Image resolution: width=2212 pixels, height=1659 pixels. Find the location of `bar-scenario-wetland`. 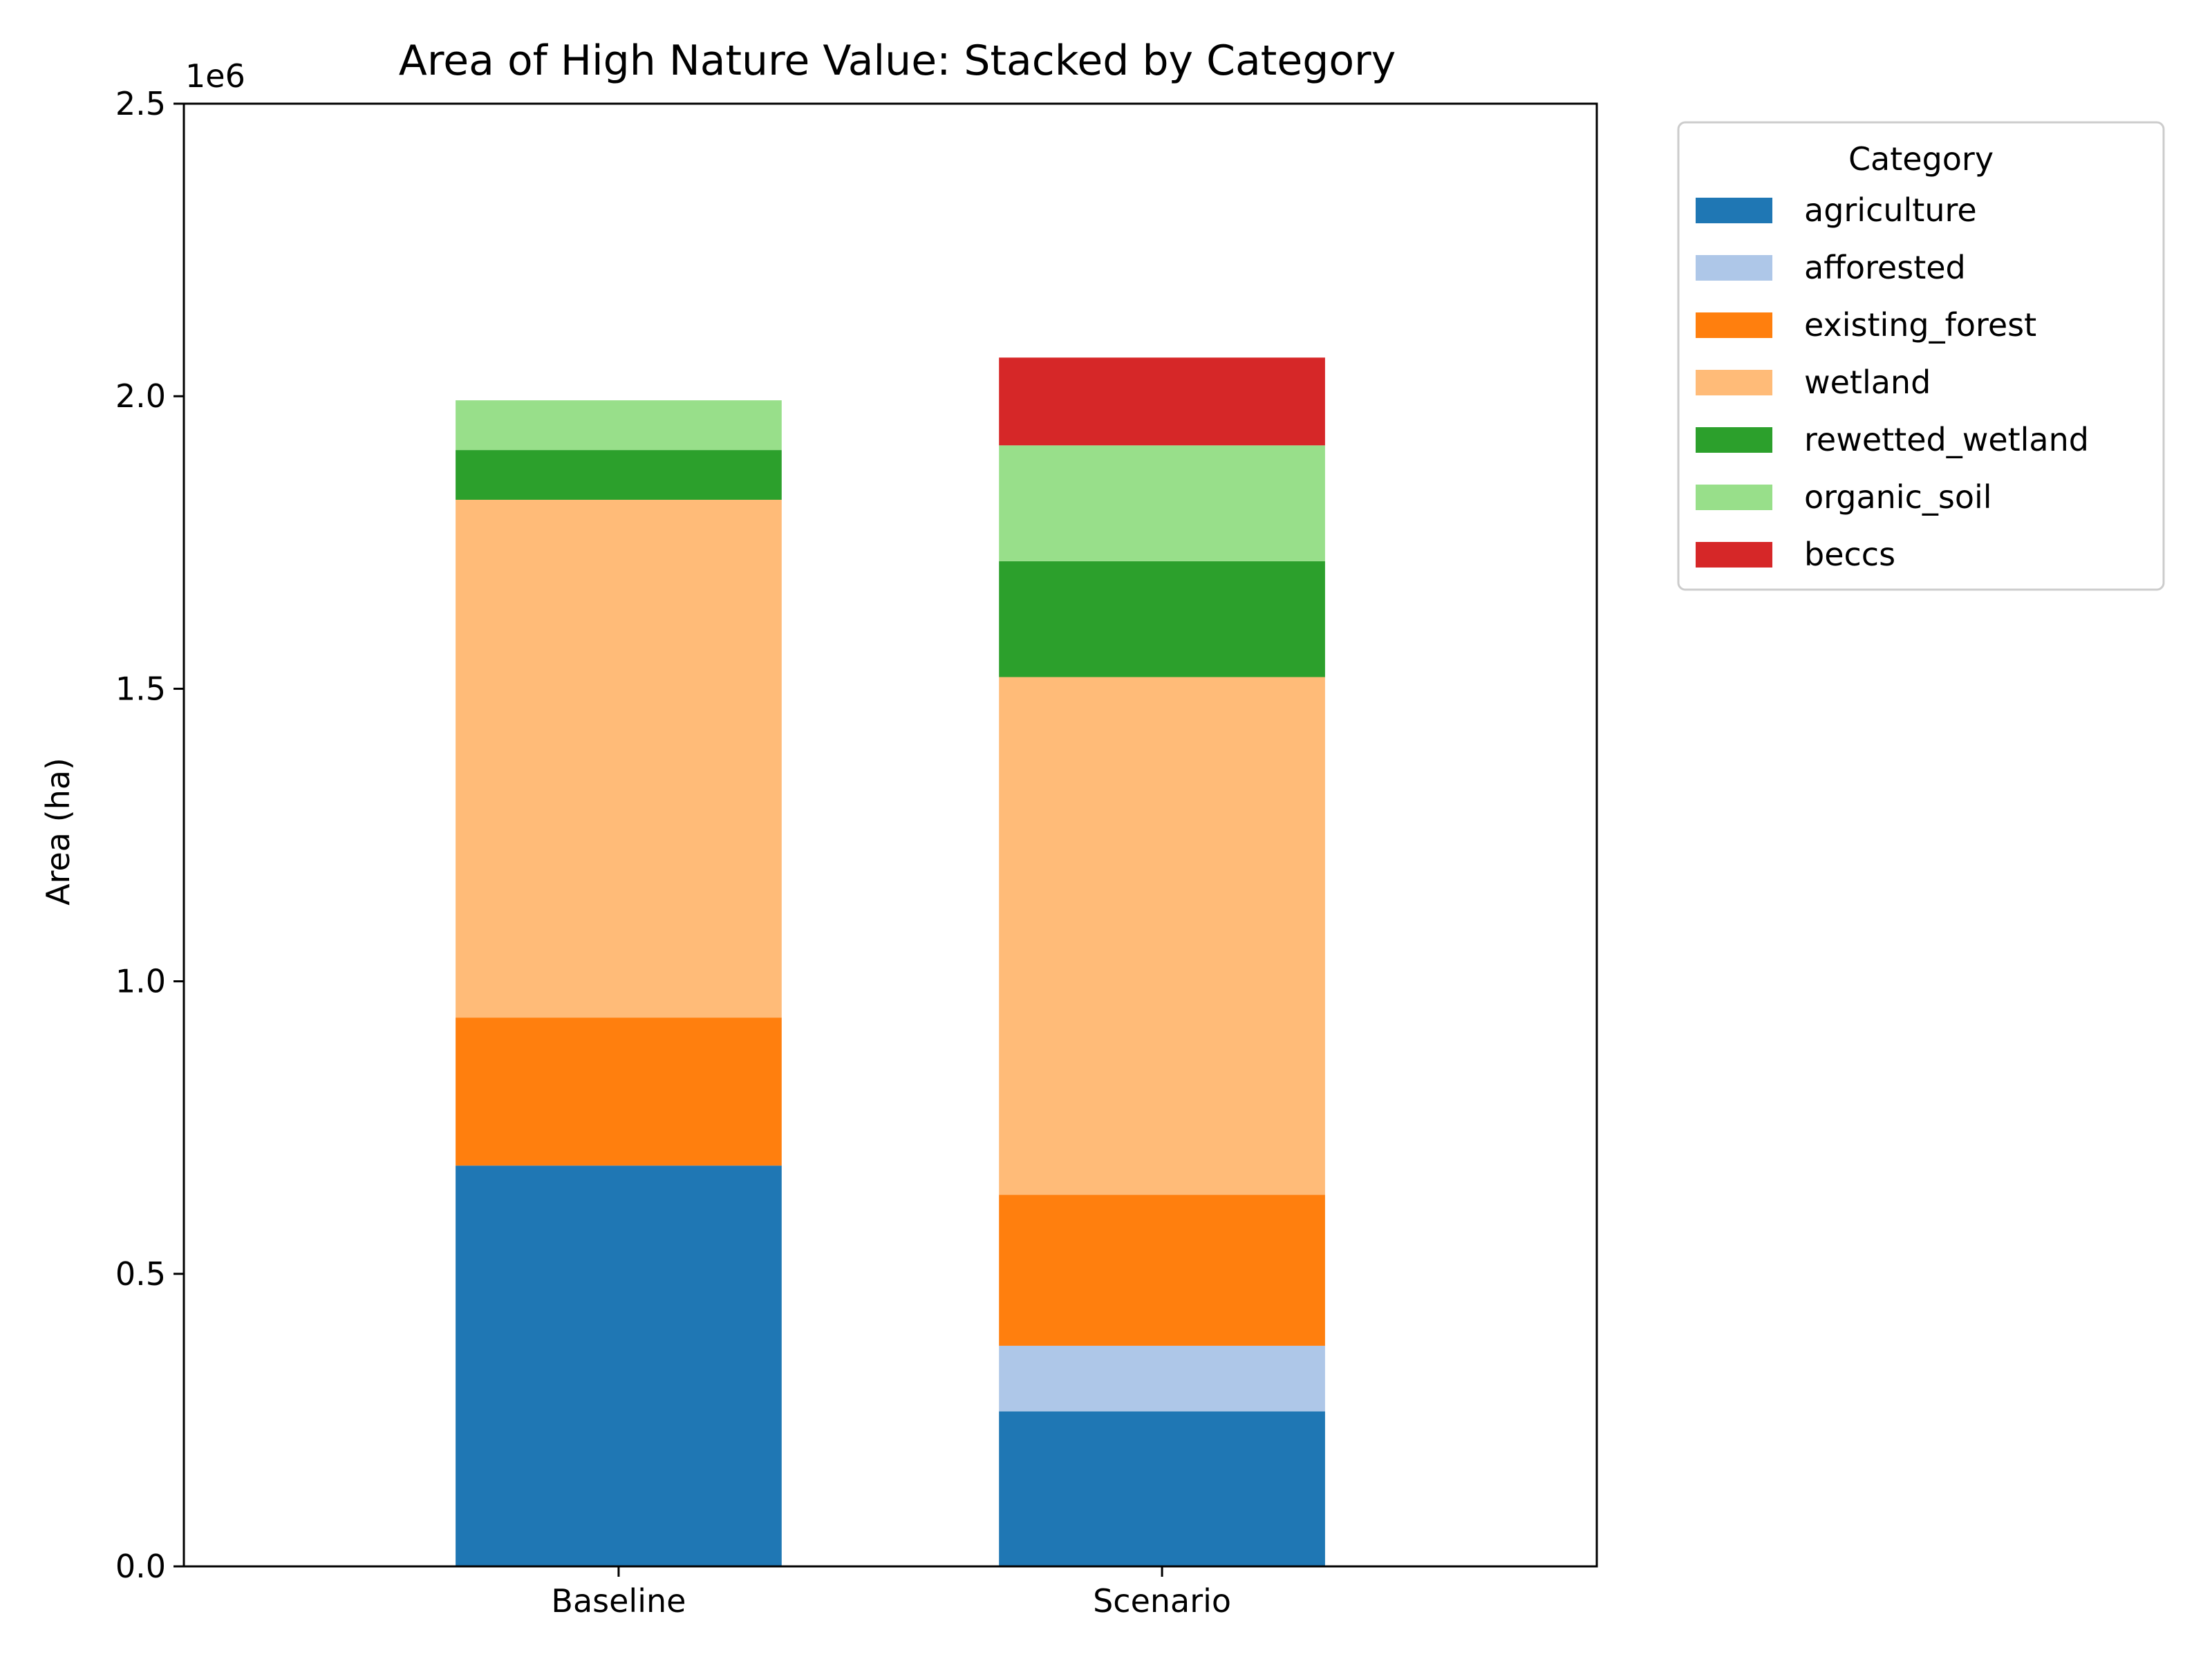

bar-scenario-wetland is located at coordinates (1162, 936).